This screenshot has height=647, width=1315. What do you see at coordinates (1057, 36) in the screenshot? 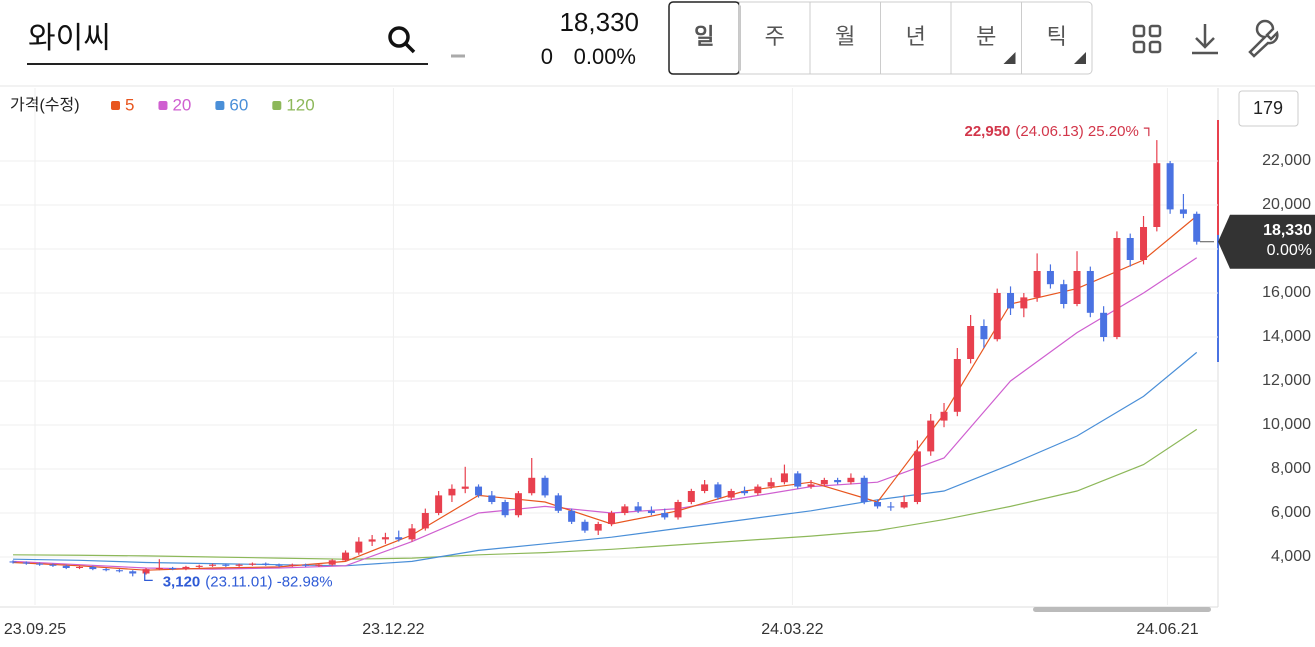
I see `tab-label: 틱` at bounding box center [1057, 36].